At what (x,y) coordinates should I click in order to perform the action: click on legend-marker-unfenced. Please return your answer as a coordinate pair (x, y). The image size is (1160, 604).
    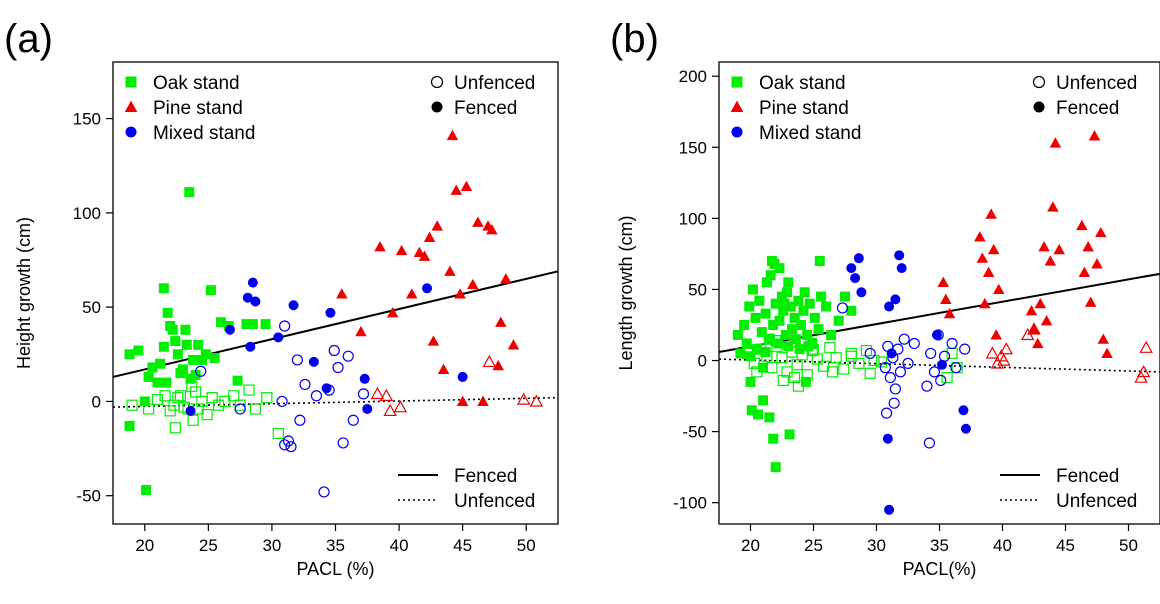
    Looking at the image, I should click on (1039, 82).